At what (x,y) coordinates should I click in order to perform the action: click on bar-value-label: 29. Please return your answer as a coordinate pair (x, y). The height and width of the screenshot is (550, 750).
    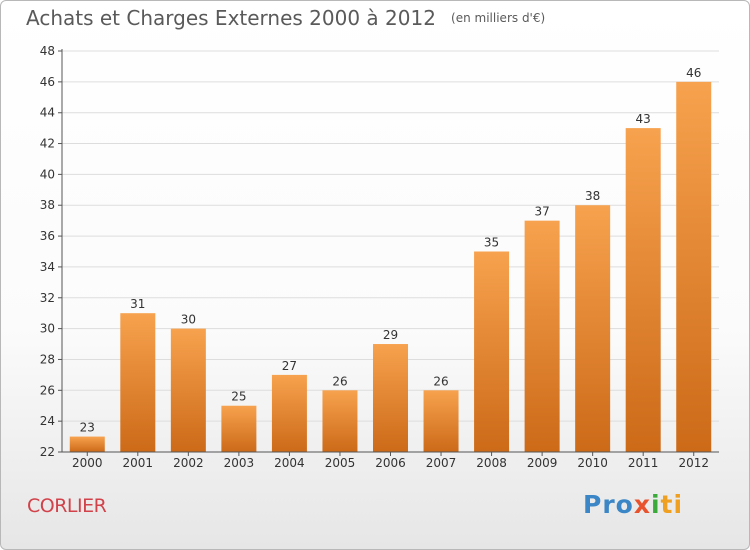
    Looking at the image, I should click on (390, 335).